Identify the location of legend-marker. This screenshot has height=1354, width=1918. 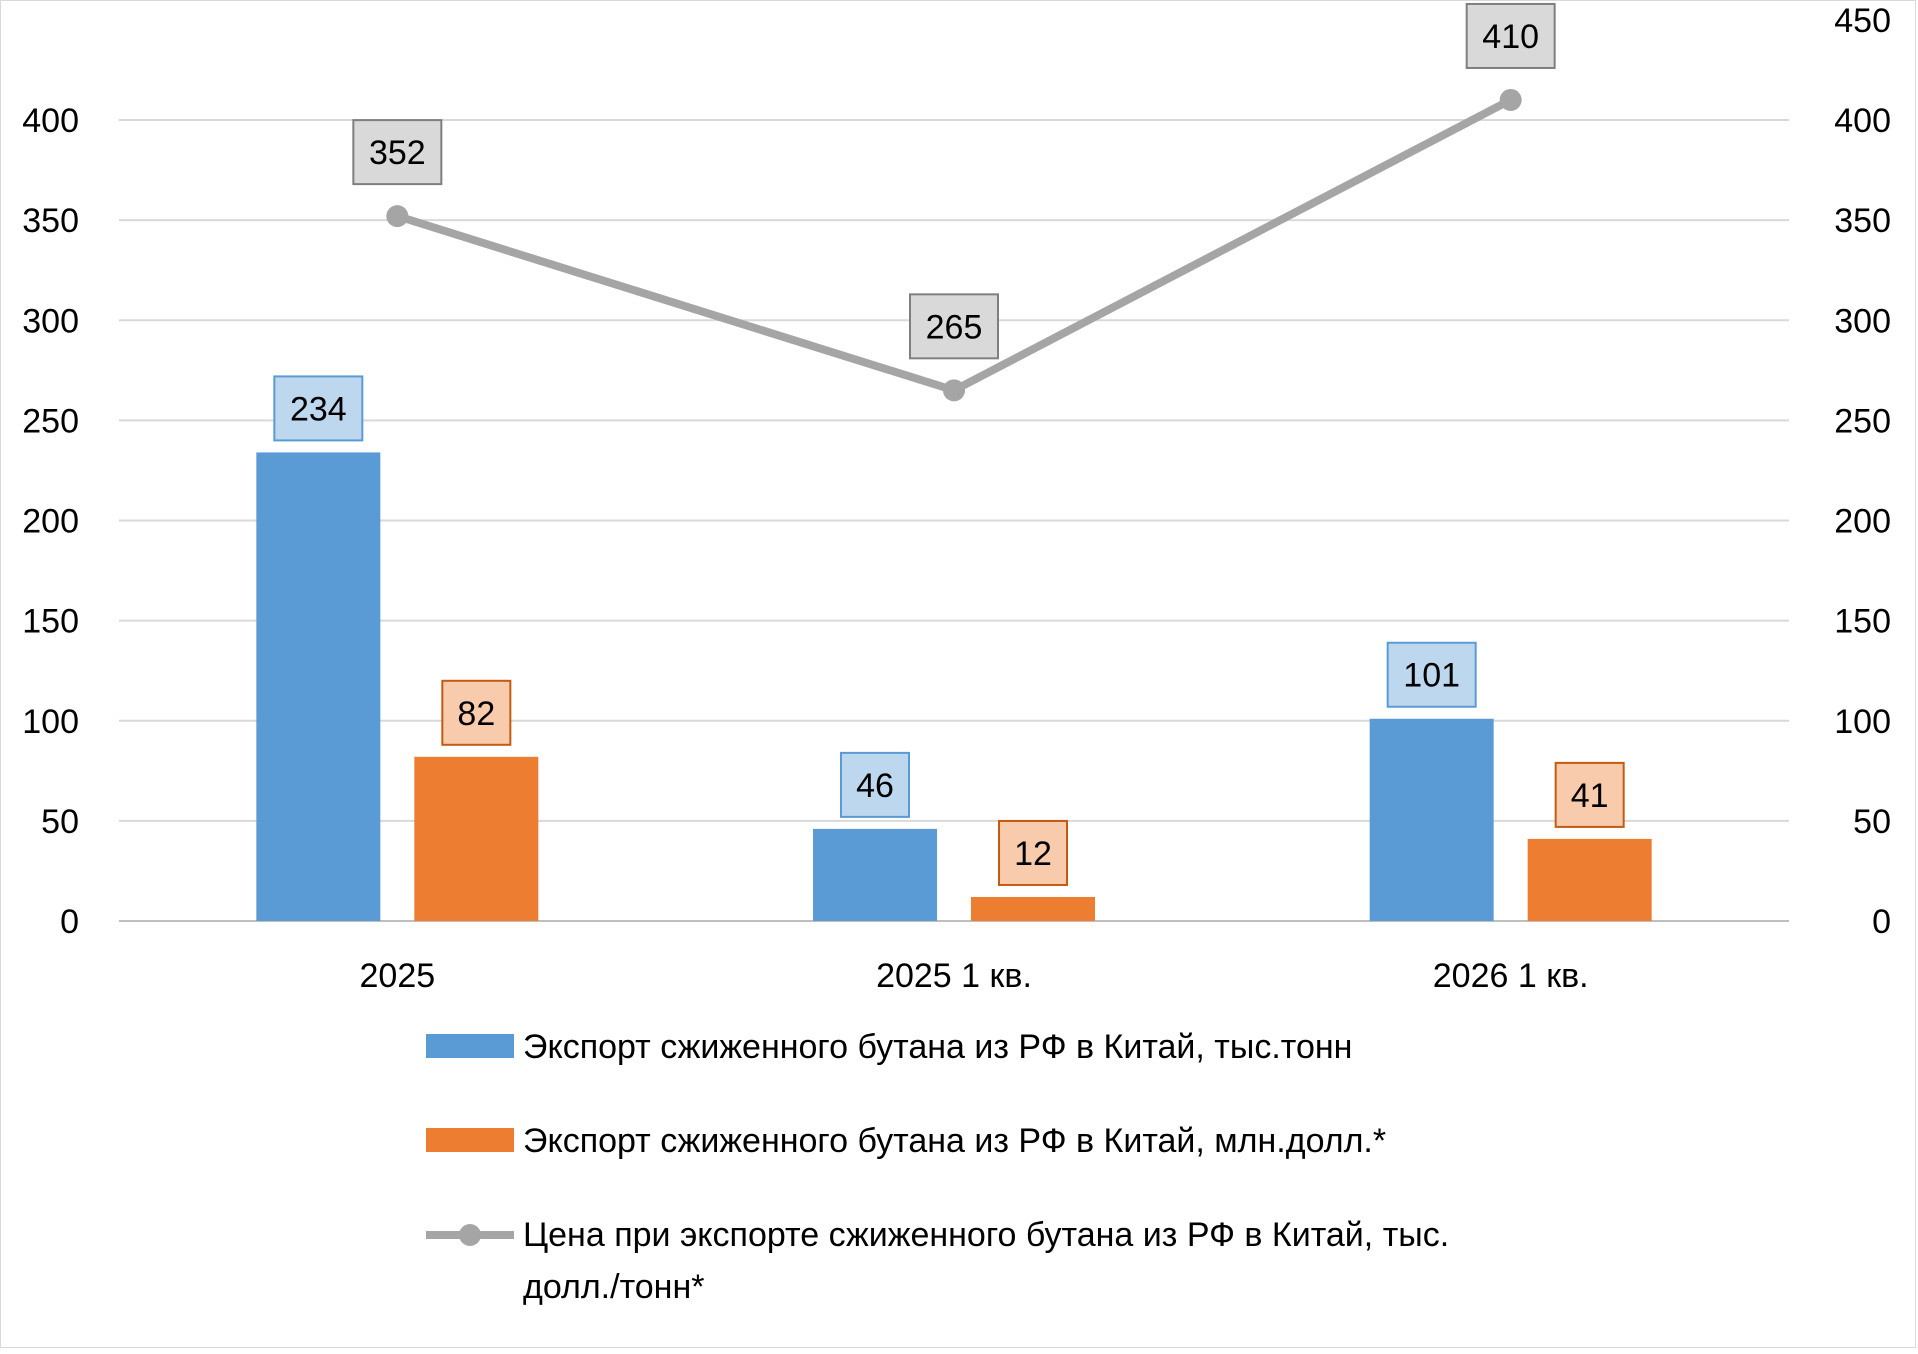
(470, 1235).